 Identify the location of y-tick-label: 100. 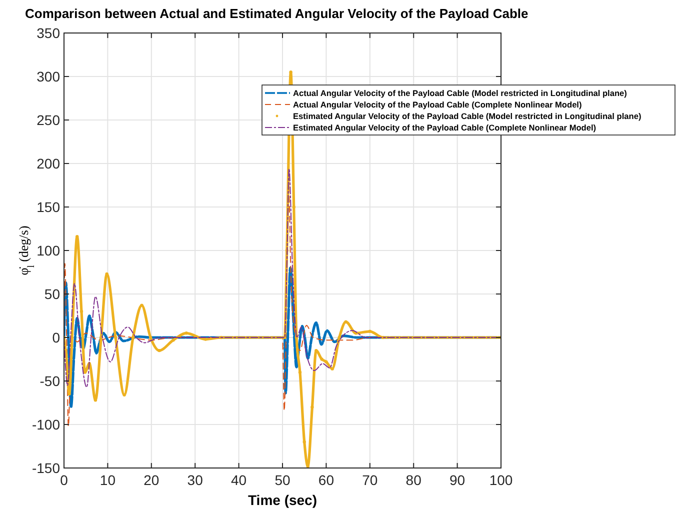
(48, 250).